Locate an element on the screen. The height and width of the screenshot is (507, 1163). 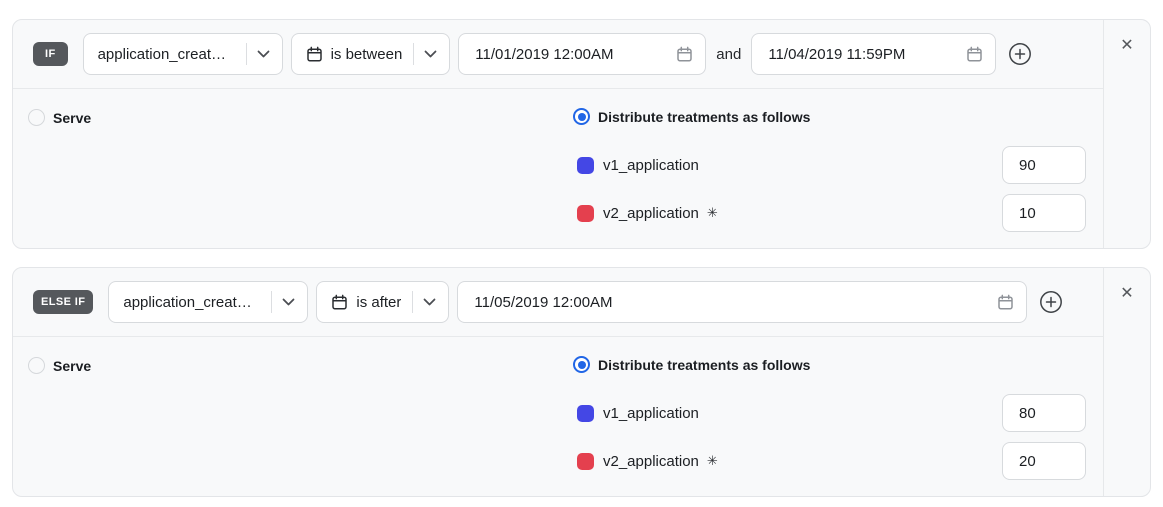
operator-select: is after is located at coordinates (383, 302).